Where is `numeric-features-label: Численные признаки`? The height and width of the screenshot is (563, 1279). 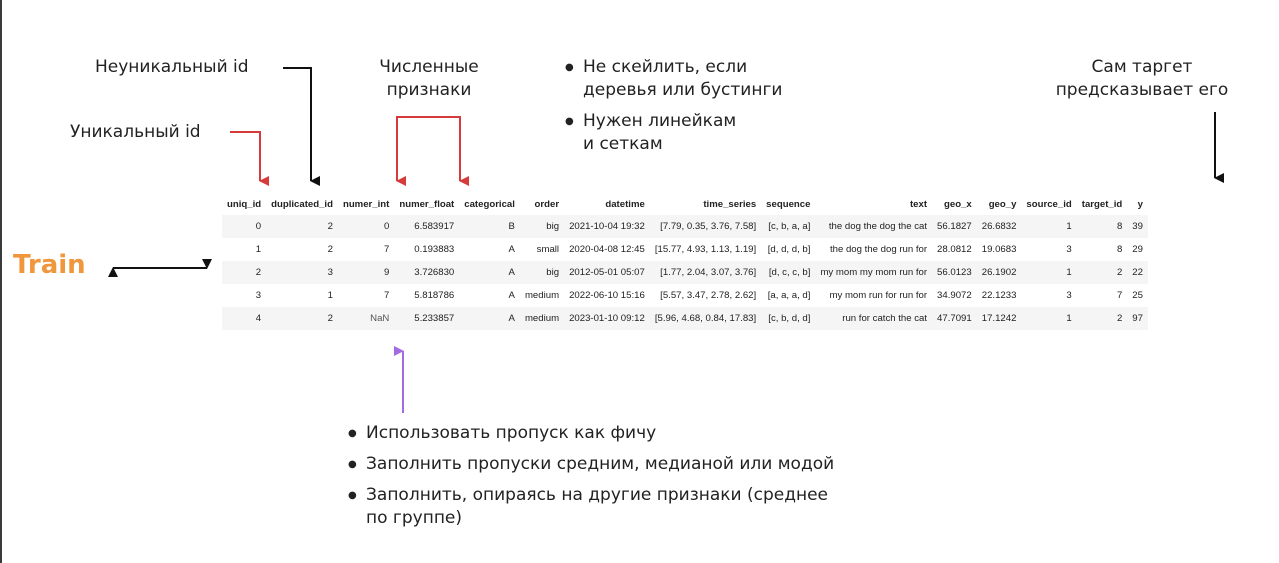
numeric-features-label: Численные признаки is located at coordinates (429, 79).